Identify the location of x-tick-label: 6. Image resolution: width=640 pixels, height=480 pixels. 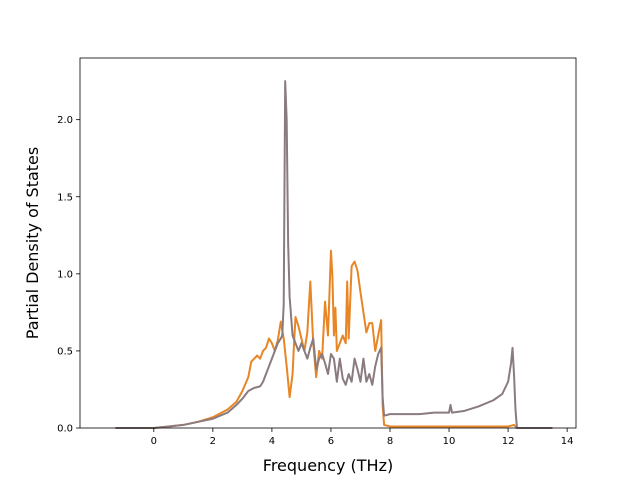
(331, 441).